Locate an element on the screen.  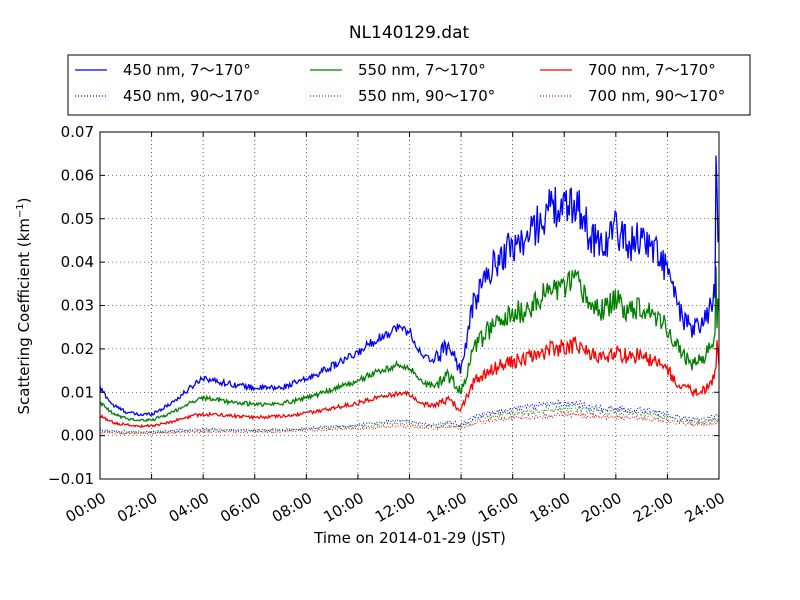
legend-box is located at coordinates (409, 85).